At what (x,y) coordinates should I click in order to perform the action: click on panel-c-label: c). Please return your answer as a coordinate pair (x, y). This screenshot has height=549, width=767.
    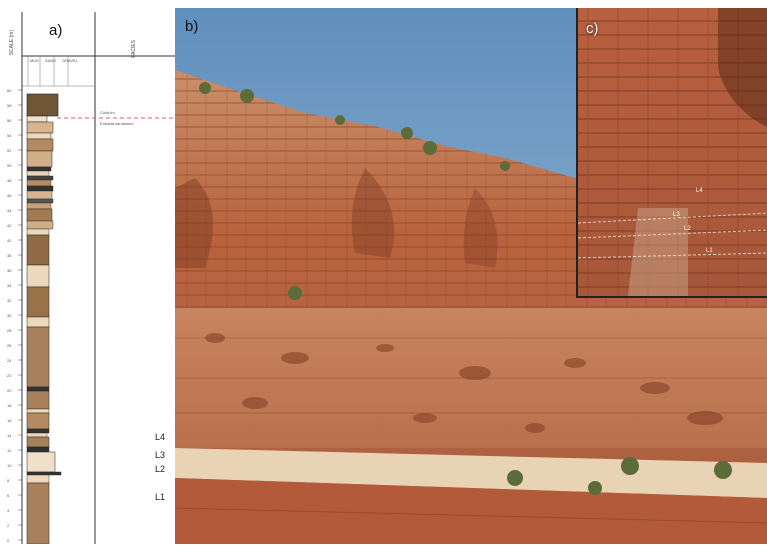
    Looking at the image, I should click on (592, 28).